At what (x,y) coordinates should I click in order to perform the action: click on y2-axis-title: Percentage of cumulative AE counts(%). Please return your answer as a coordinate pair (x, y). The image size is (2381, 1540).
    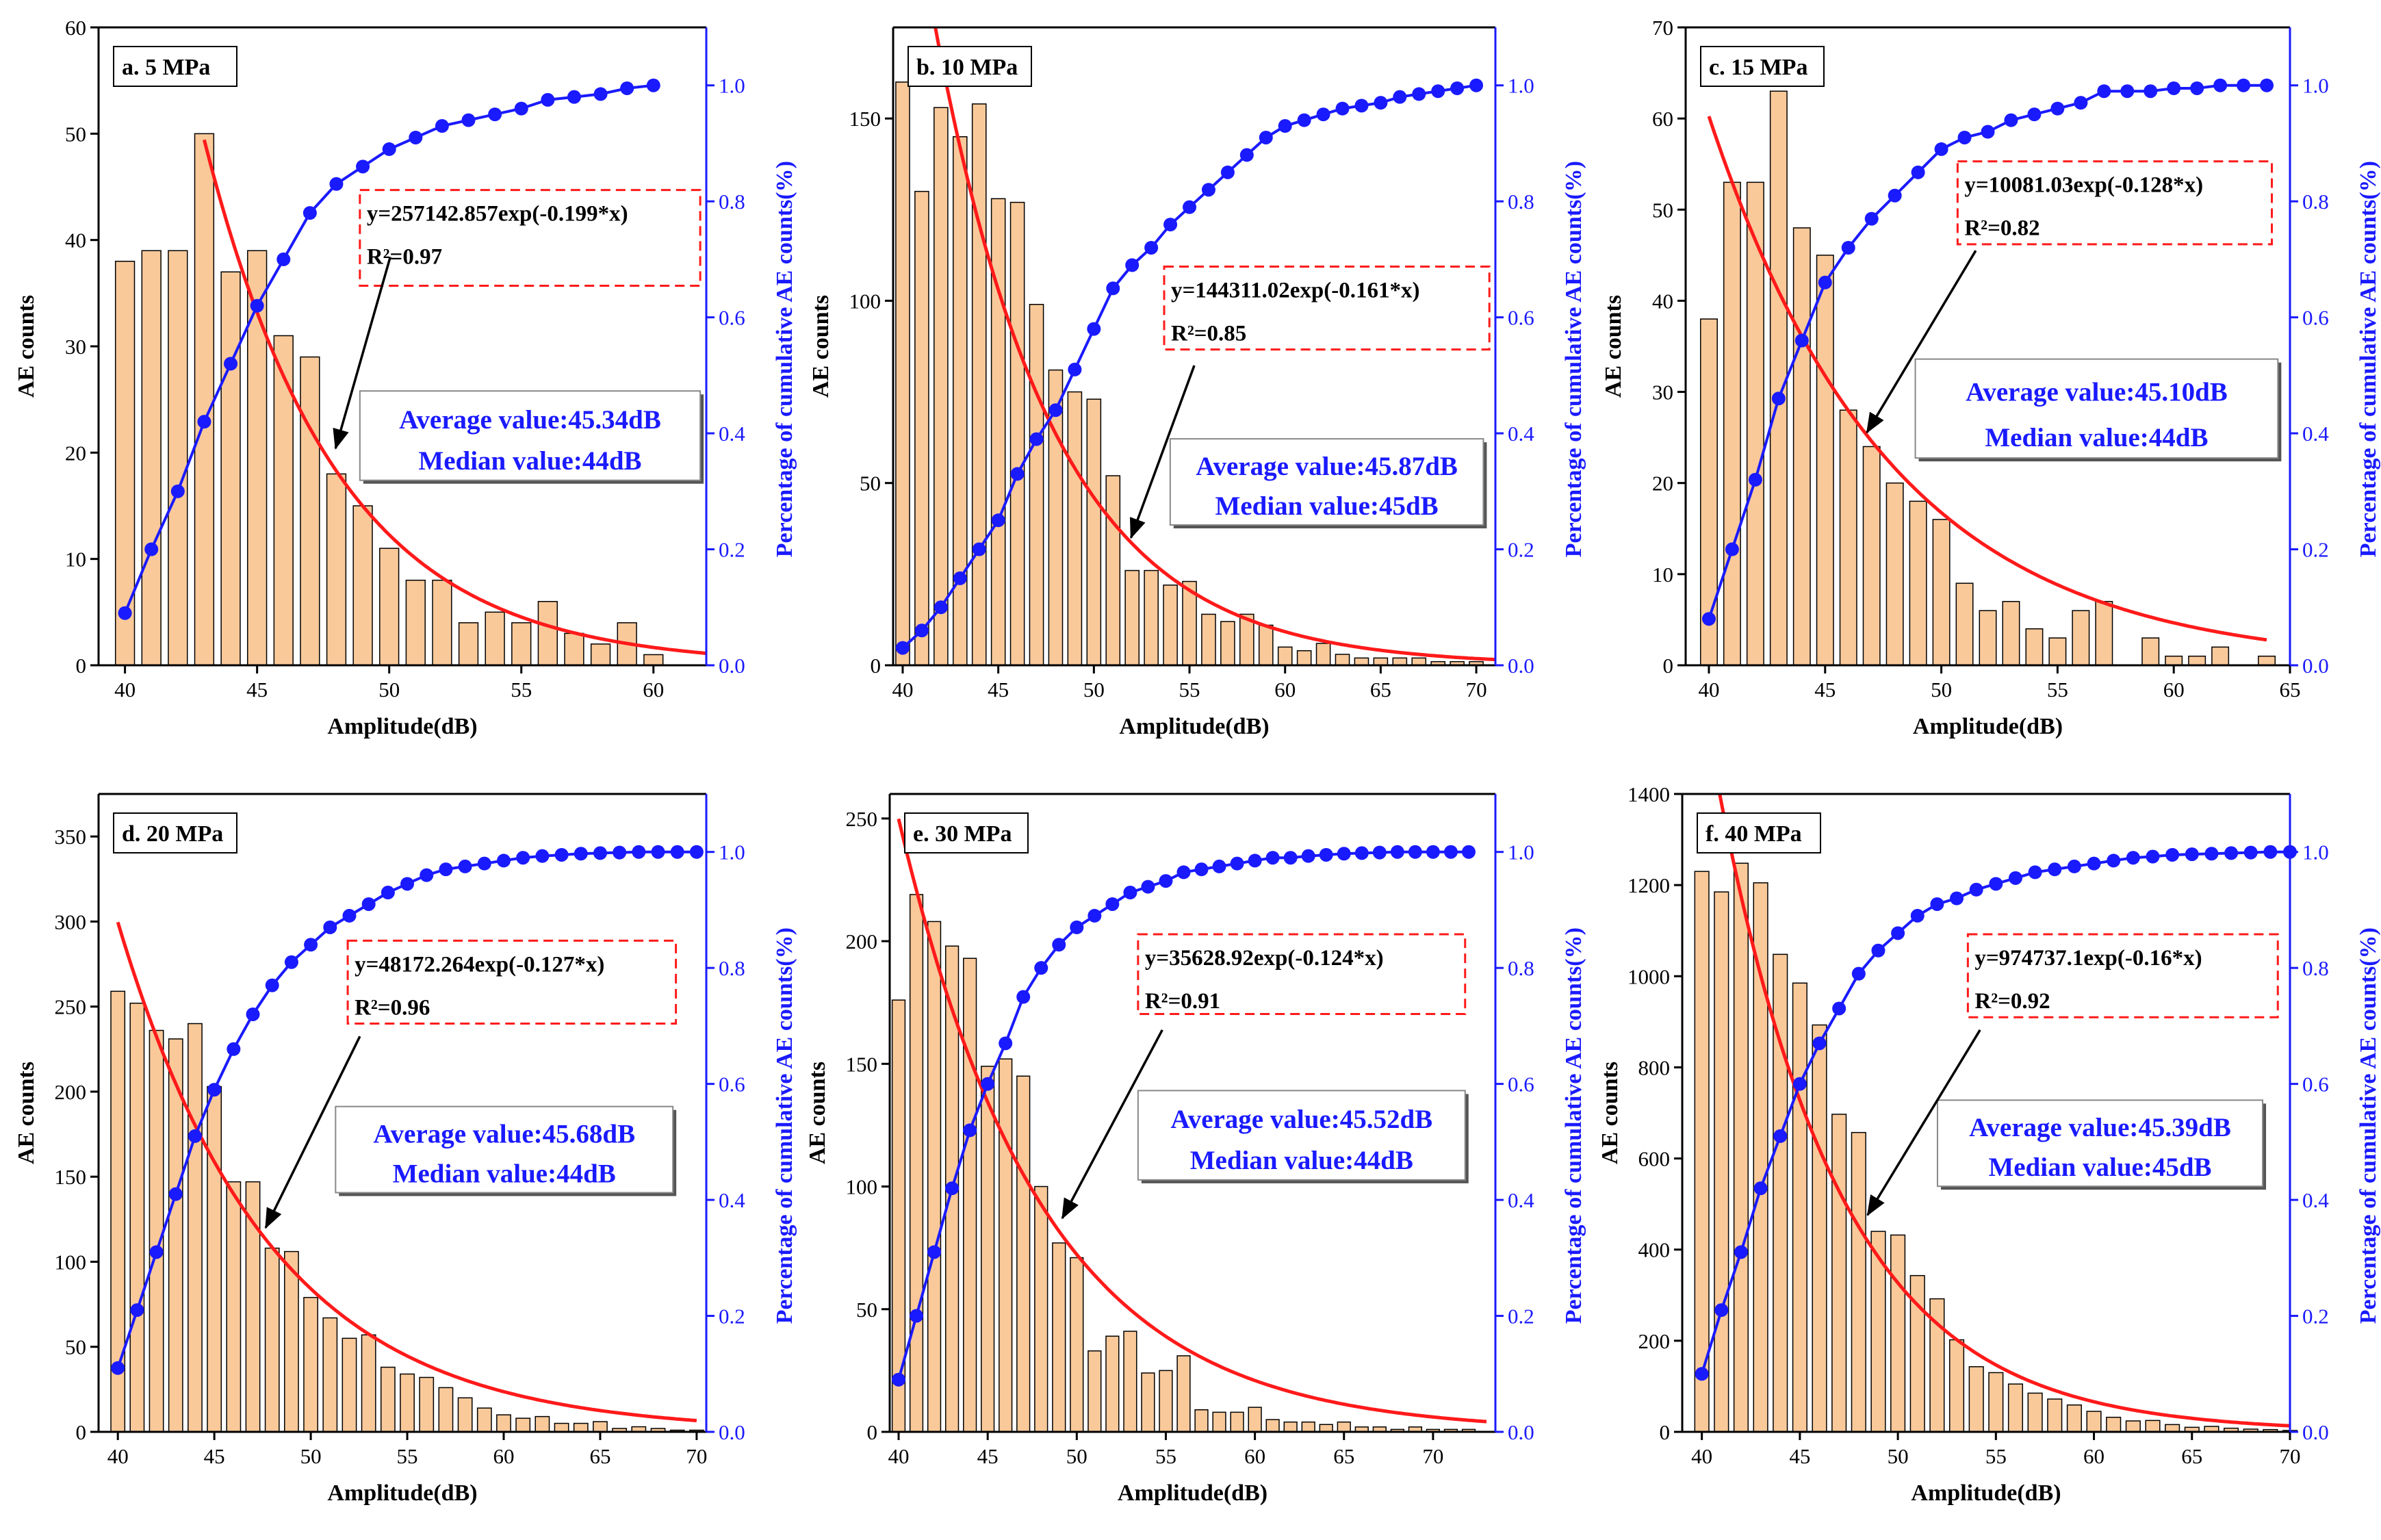
    Looking at the image, I should click on (2368, 1125).